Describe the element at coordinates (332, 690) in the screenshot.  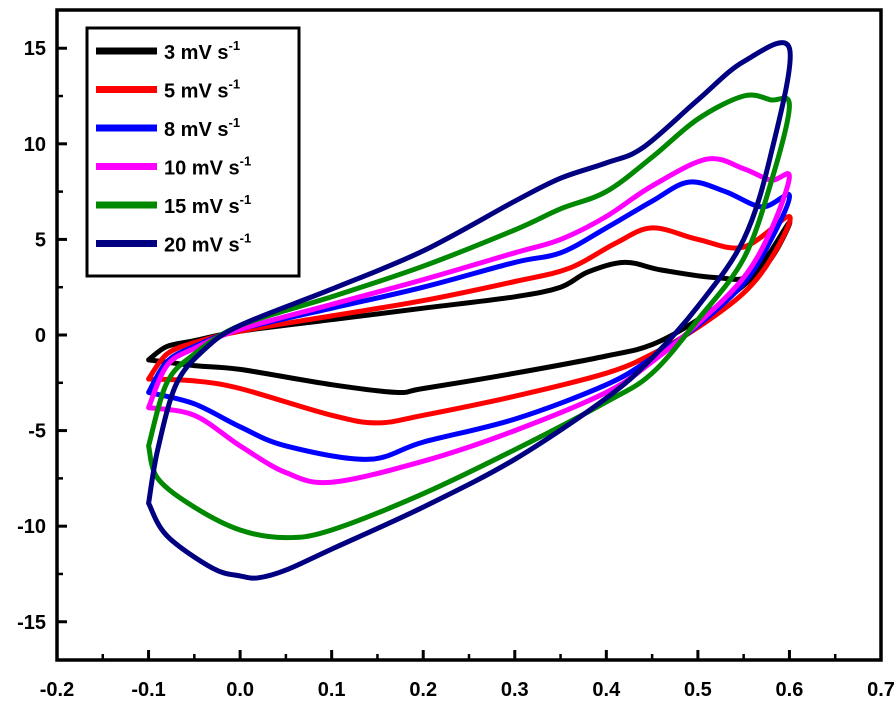
I see `x-tick-label: 0.1` at that location.